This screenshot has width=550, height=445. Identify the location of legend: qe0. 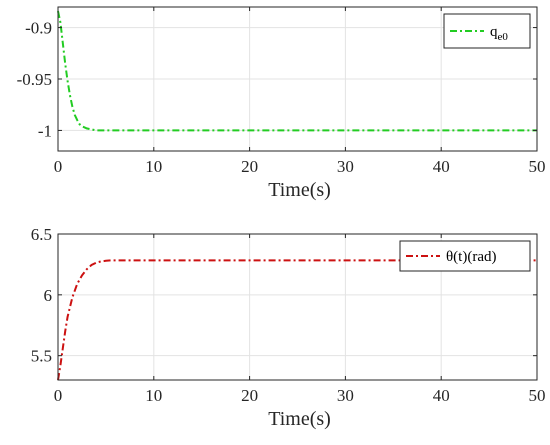
(487, 31).